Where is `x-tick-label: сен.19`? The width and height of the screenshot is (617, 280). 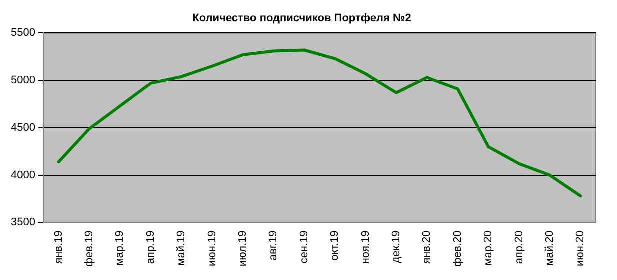
x-tick-label: сен.19 is located at coordinates (304, 247).